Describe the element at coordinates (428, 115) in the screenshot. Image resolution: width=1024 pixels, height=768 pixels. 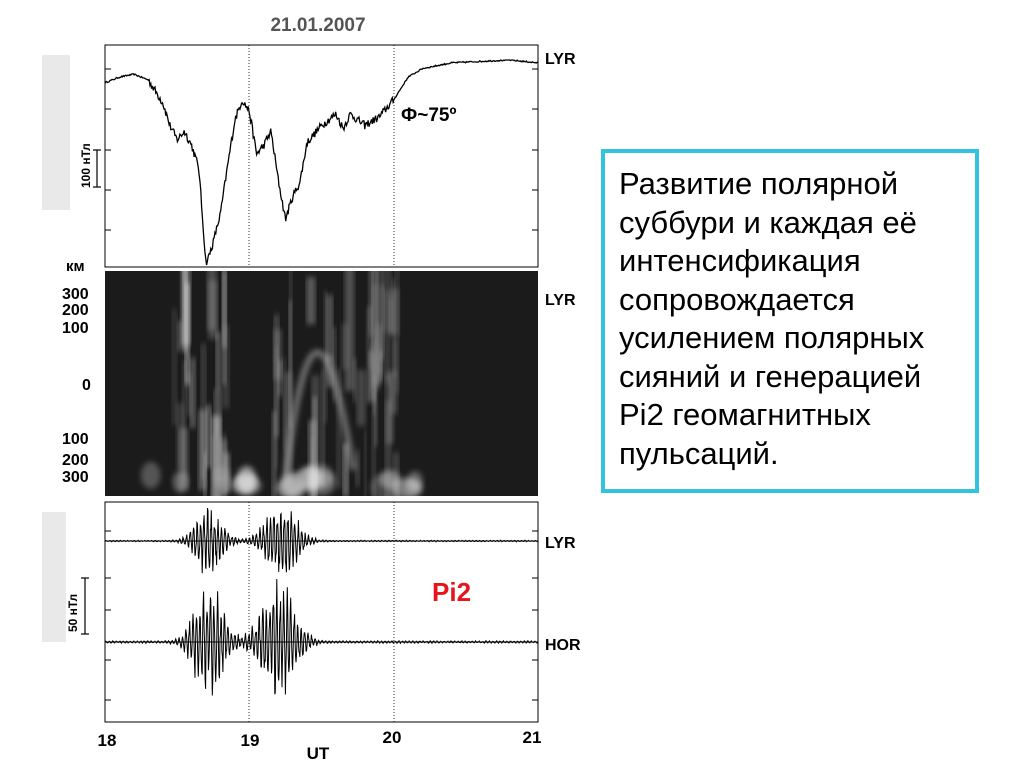
I see `latitude-label: Ф~75º` at that location.